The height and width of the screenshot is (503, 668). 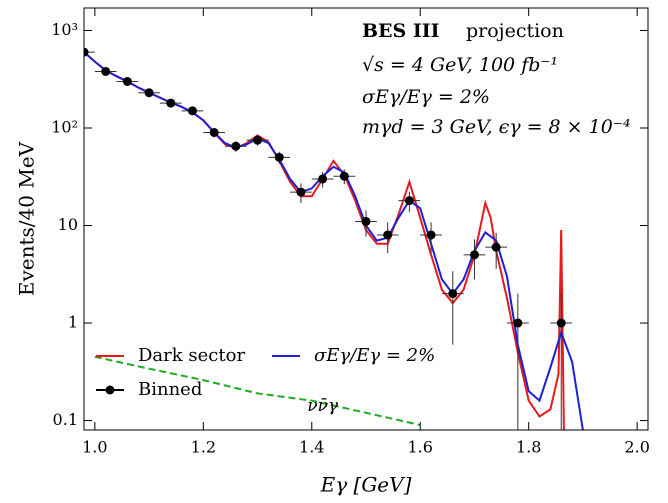 What do you see at coordinates (636, 447) in the screenshot?
I see `x-tick-label: 2.0` at bounding box center [636, 447].